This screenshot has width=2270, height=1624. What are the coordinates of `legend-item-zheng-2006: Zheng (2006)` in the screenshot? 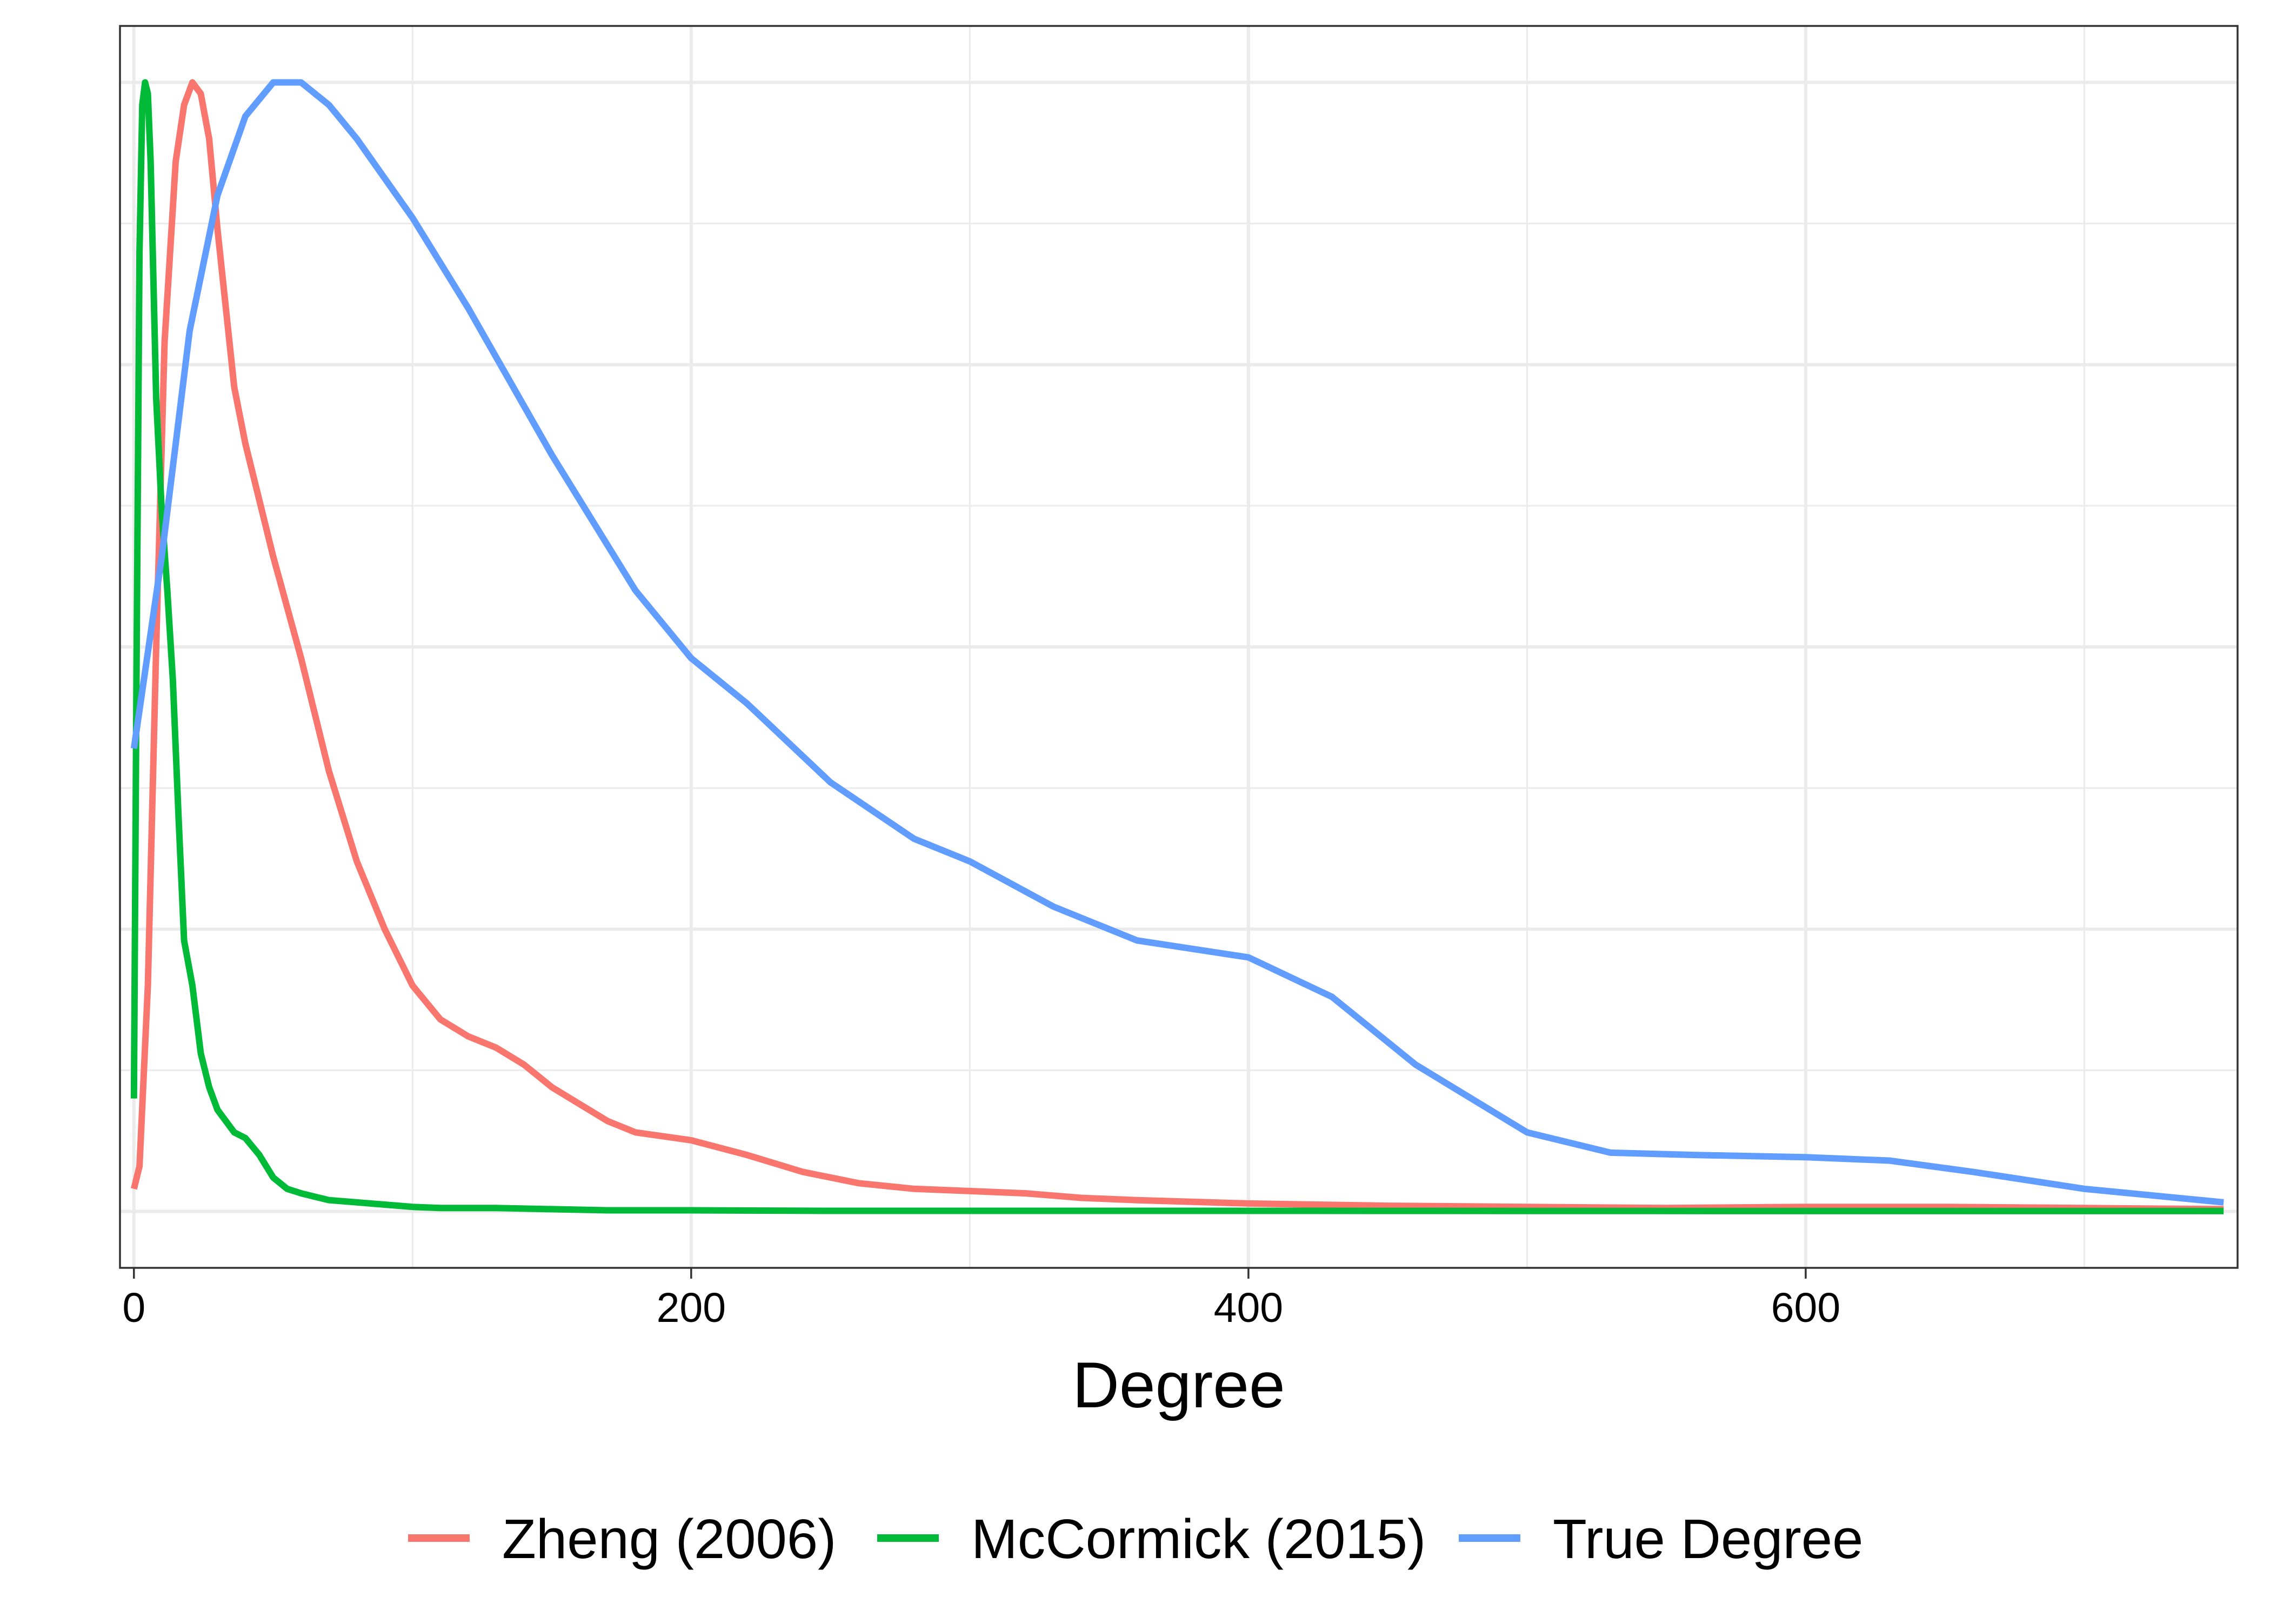 It's located at (622, 1539).